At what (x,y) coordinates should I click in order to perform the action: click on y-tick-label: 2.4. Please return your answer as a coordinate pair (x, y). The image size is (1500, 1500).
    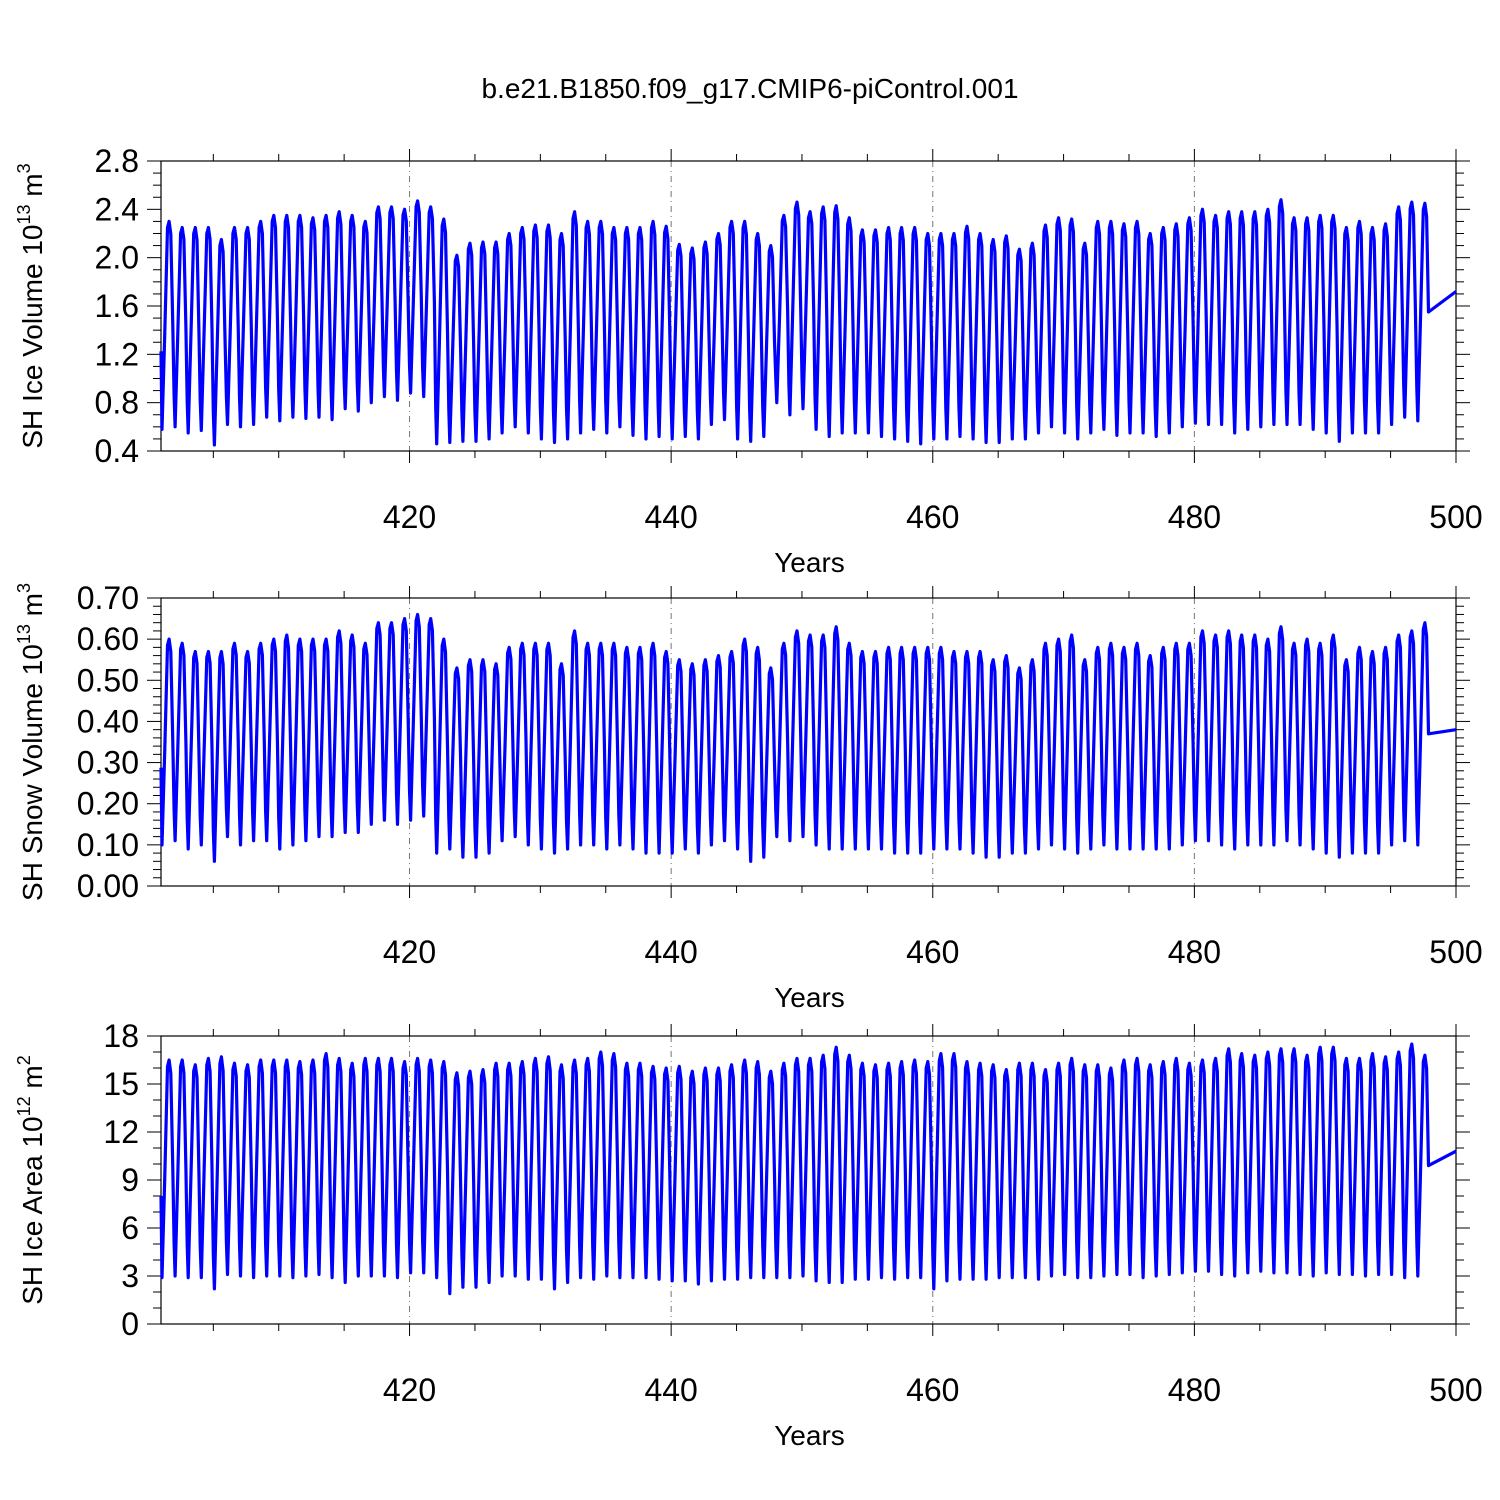
    Looking at the image, I should click on (117, 209).